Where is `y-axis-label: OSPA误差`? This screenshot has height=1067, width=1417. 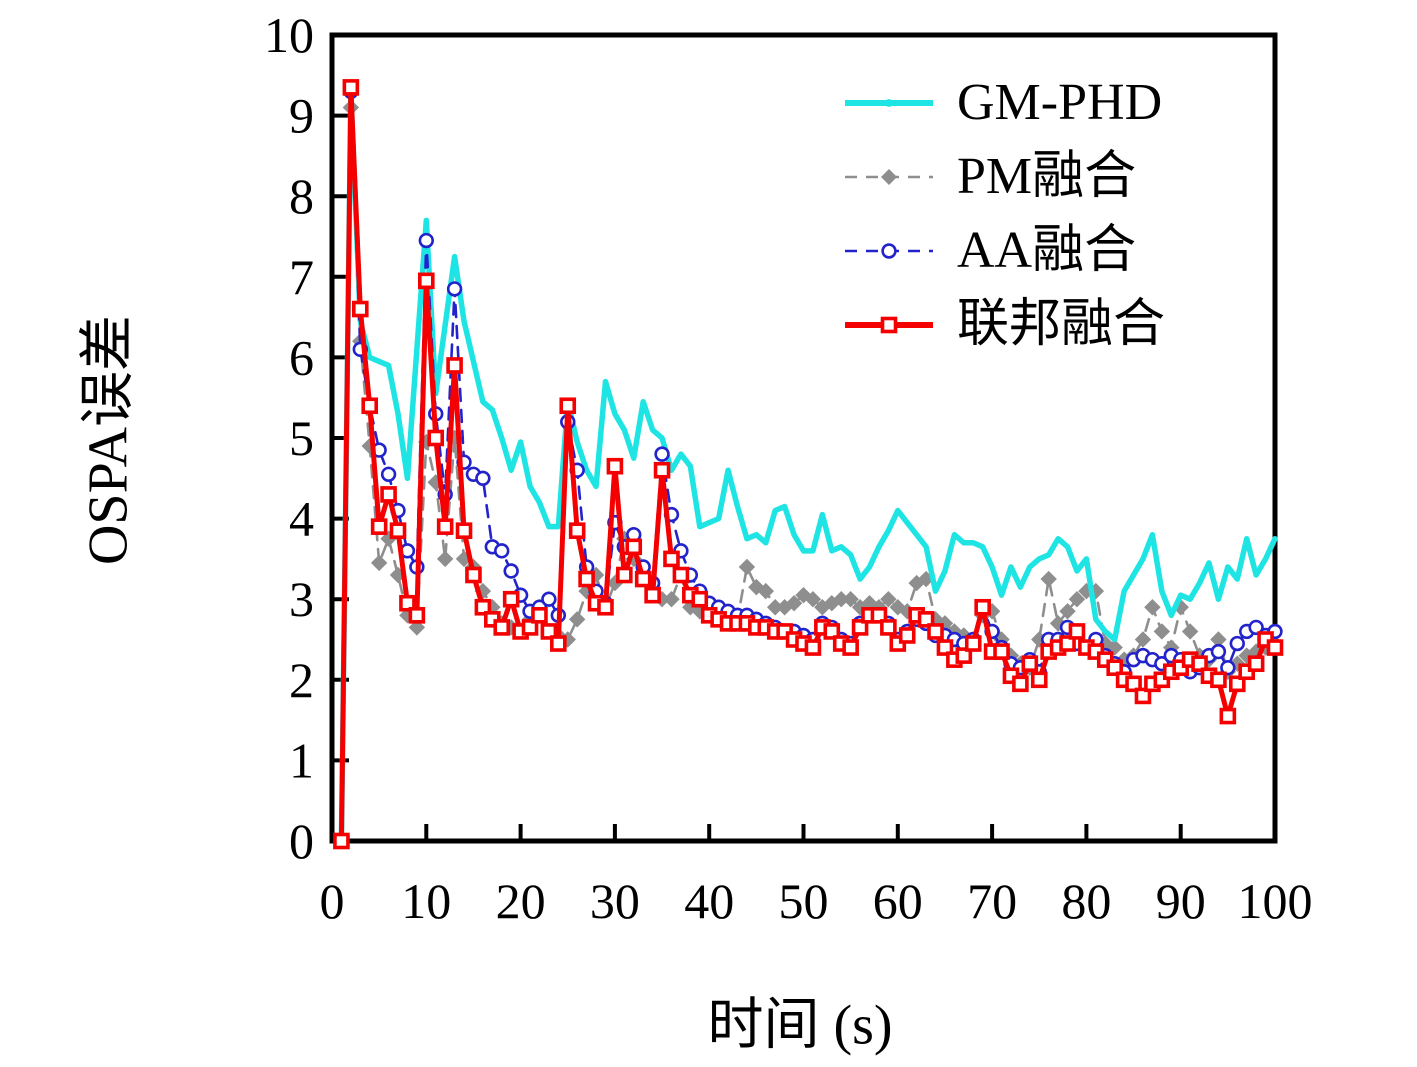 y-axis-label: OSPA误差 is located at coordinates (108, 440).